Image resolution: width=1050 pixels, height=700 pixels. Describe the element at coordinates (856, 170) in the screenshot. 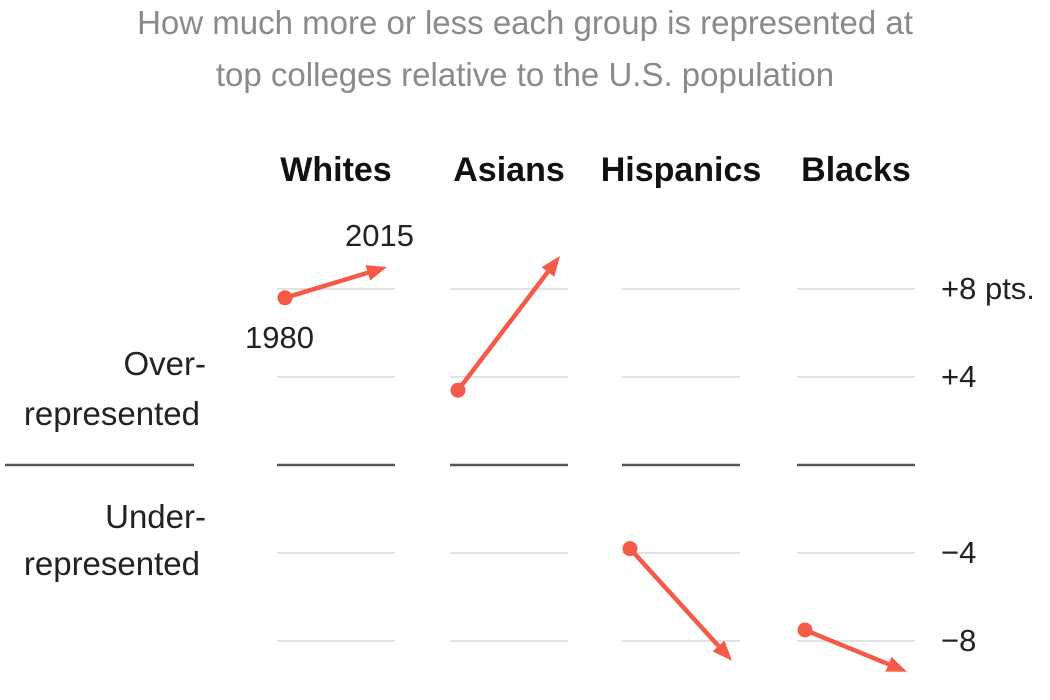

I see `group-label-blacks: Blacks` at that location.